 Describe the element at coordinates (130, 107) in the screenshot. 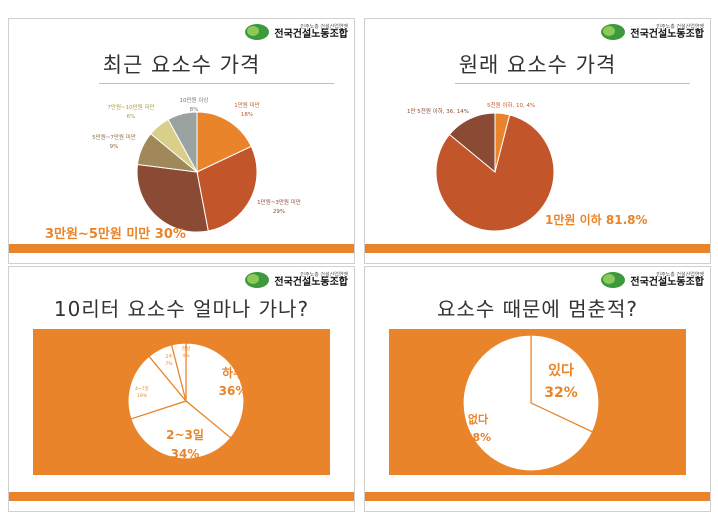

I see `data-label: 7만원~10만원 미만` at that location.